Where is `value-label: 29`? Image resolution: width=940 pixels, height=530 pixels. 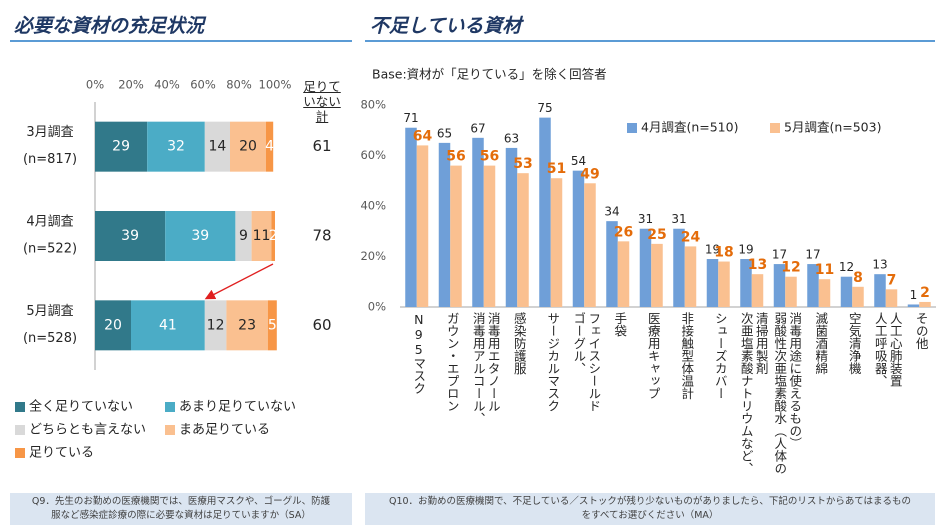
value-label: 29 is located at coordinates (121, 147).